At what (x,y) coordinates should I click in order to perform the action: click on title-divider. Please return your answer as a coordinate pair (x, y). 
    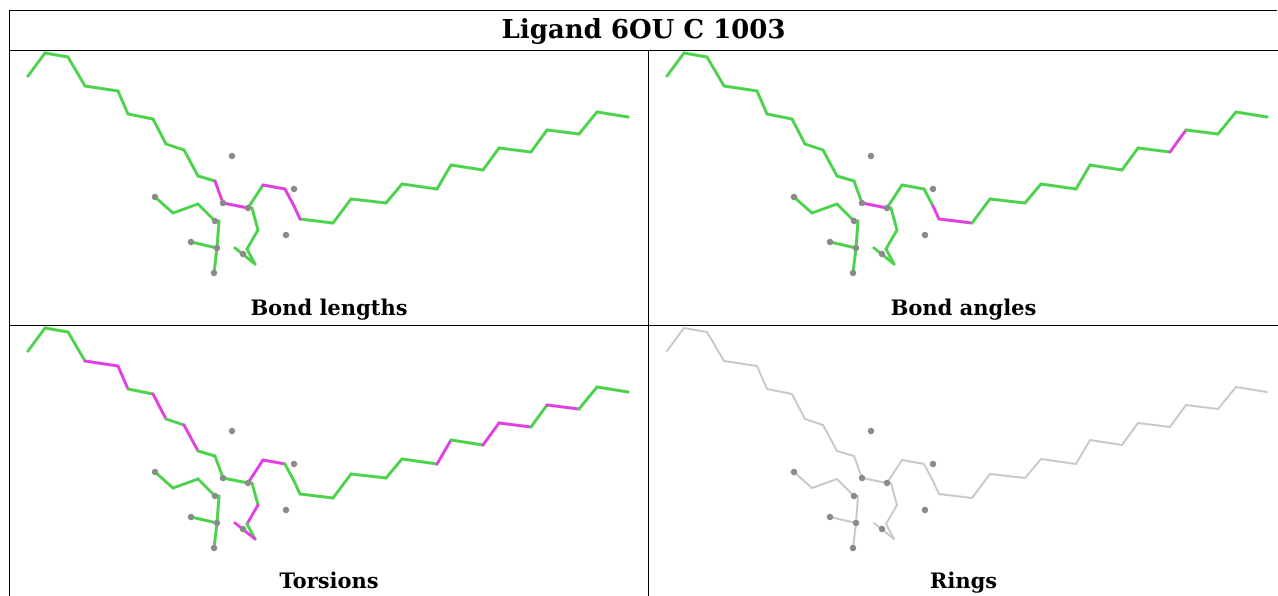
    Looking at the image, I should click on (643, 50).